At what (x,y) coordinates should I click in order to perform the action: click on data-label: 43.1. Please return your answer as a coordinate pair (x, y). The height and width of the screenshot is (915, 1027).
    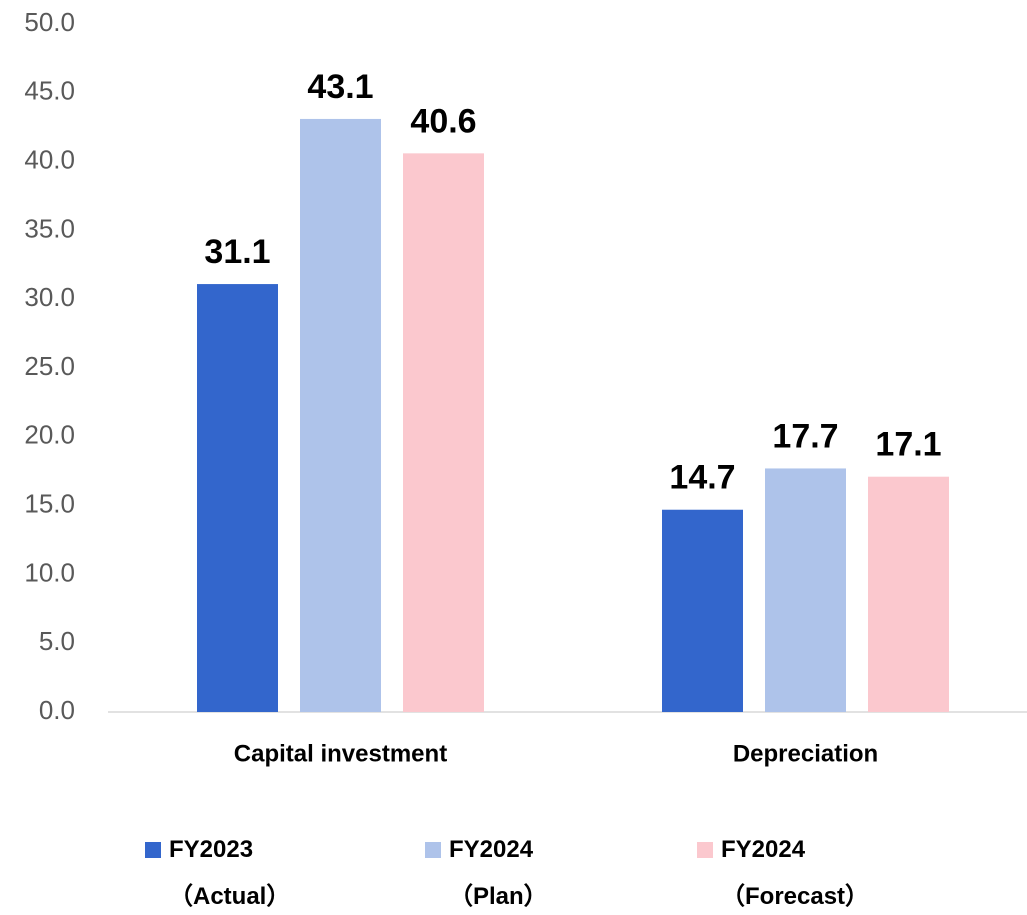
    Looking at the image, I should click on (340, 87).